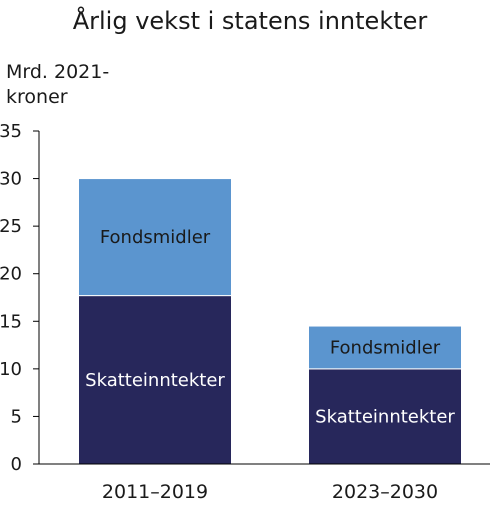 The image size is (500, 511). I want to click on y-tick-label: 5, so click(16, 416).